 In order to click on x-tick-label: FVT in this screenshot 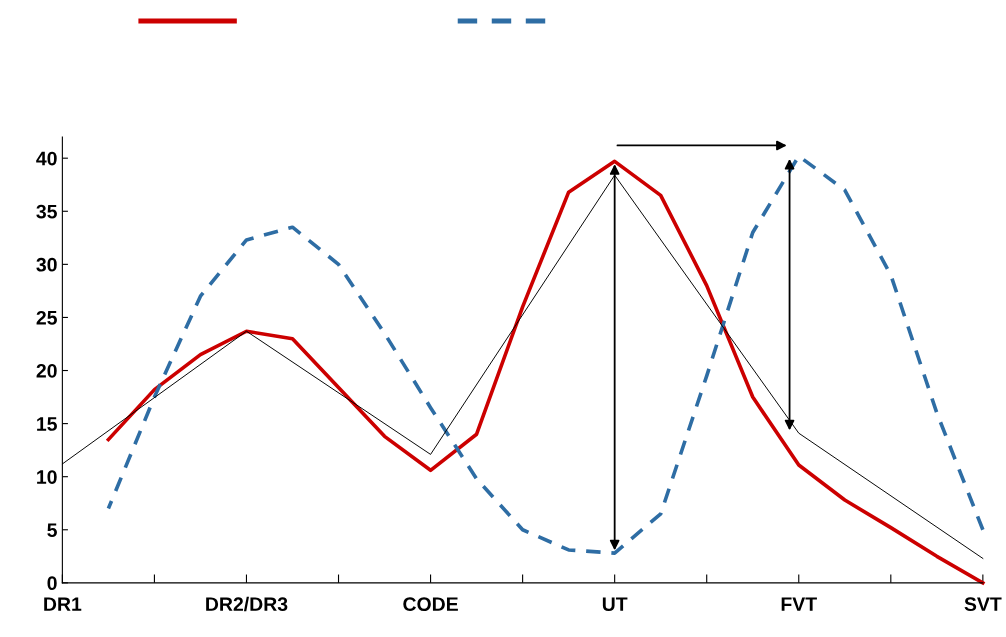, I will do `click(799, 604)`.